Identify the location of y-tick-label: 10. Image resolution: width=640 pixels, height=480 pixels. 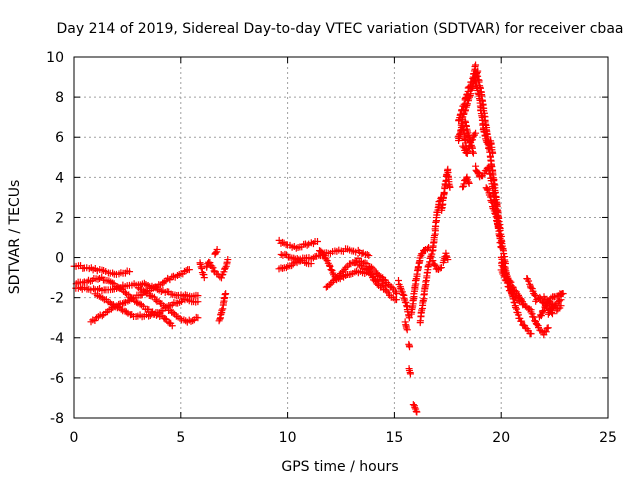
(55, 58).